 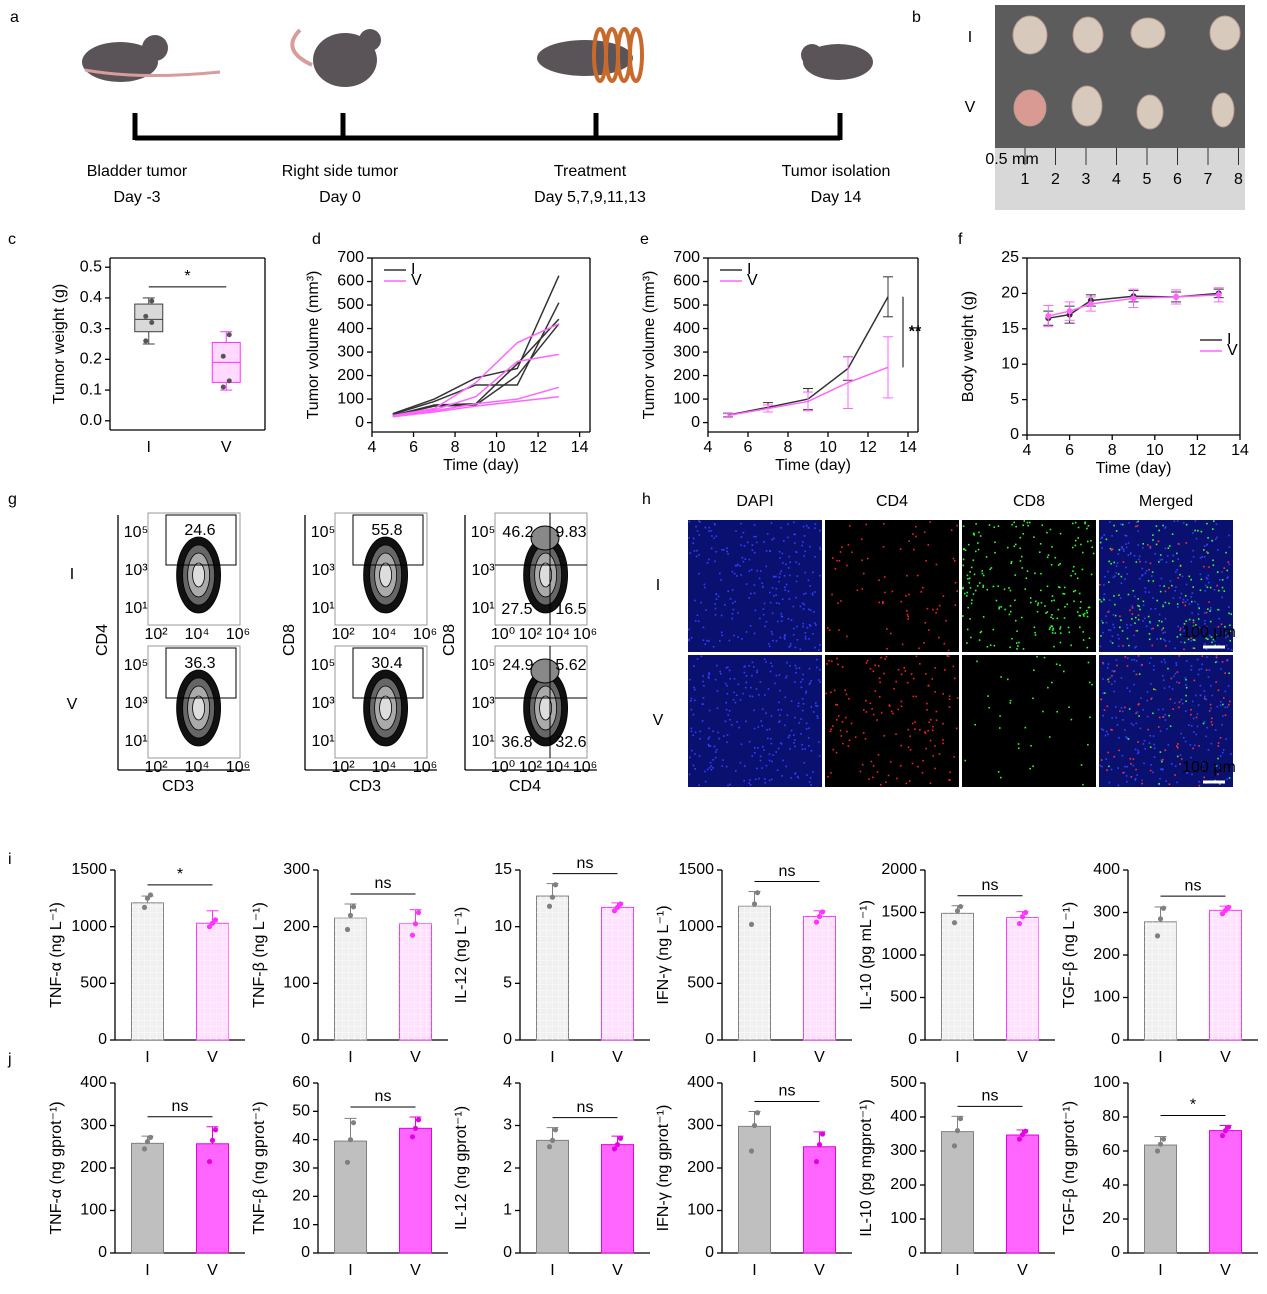 I want to click on row-label: I, so click(x=72, y=574).